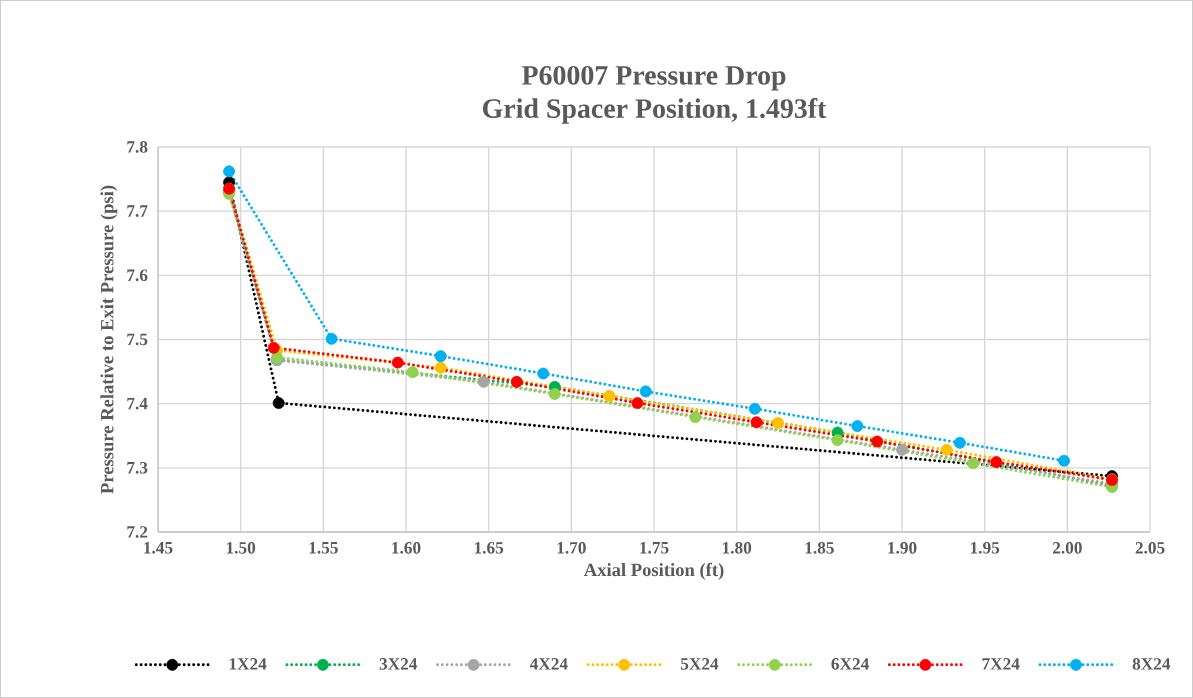 Image resolution: width=1193 pixels, height=698 pixels. Describe the element at coordinates (1067, 548) in the screenshot. I see `x-tick-label: 2.00` at that location.